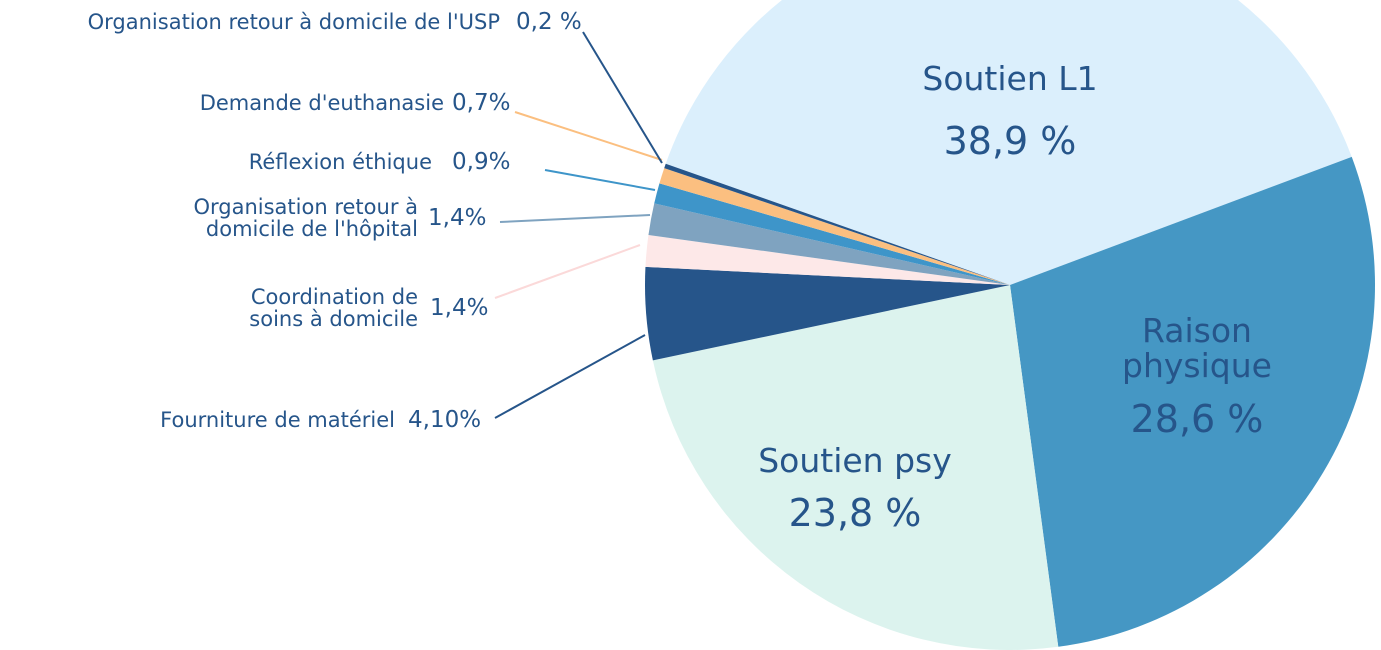 This screenshot has height=650, width=1381. Describe the element at coordinates (1197, 419) in the screenshot. I see `slice-value: 28,6 %` at that location.